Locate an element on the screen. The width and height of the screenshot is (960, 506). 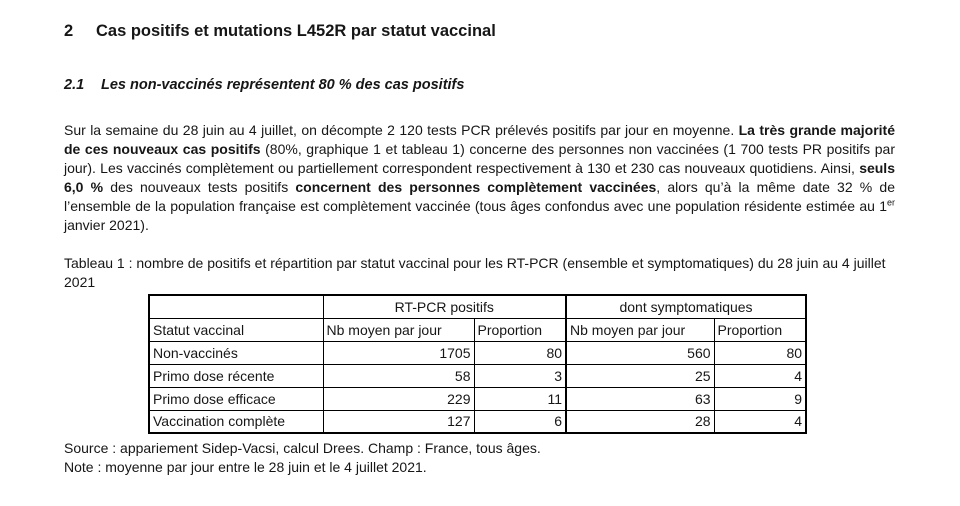
text-segment: er is located at coordinates (890, 202).